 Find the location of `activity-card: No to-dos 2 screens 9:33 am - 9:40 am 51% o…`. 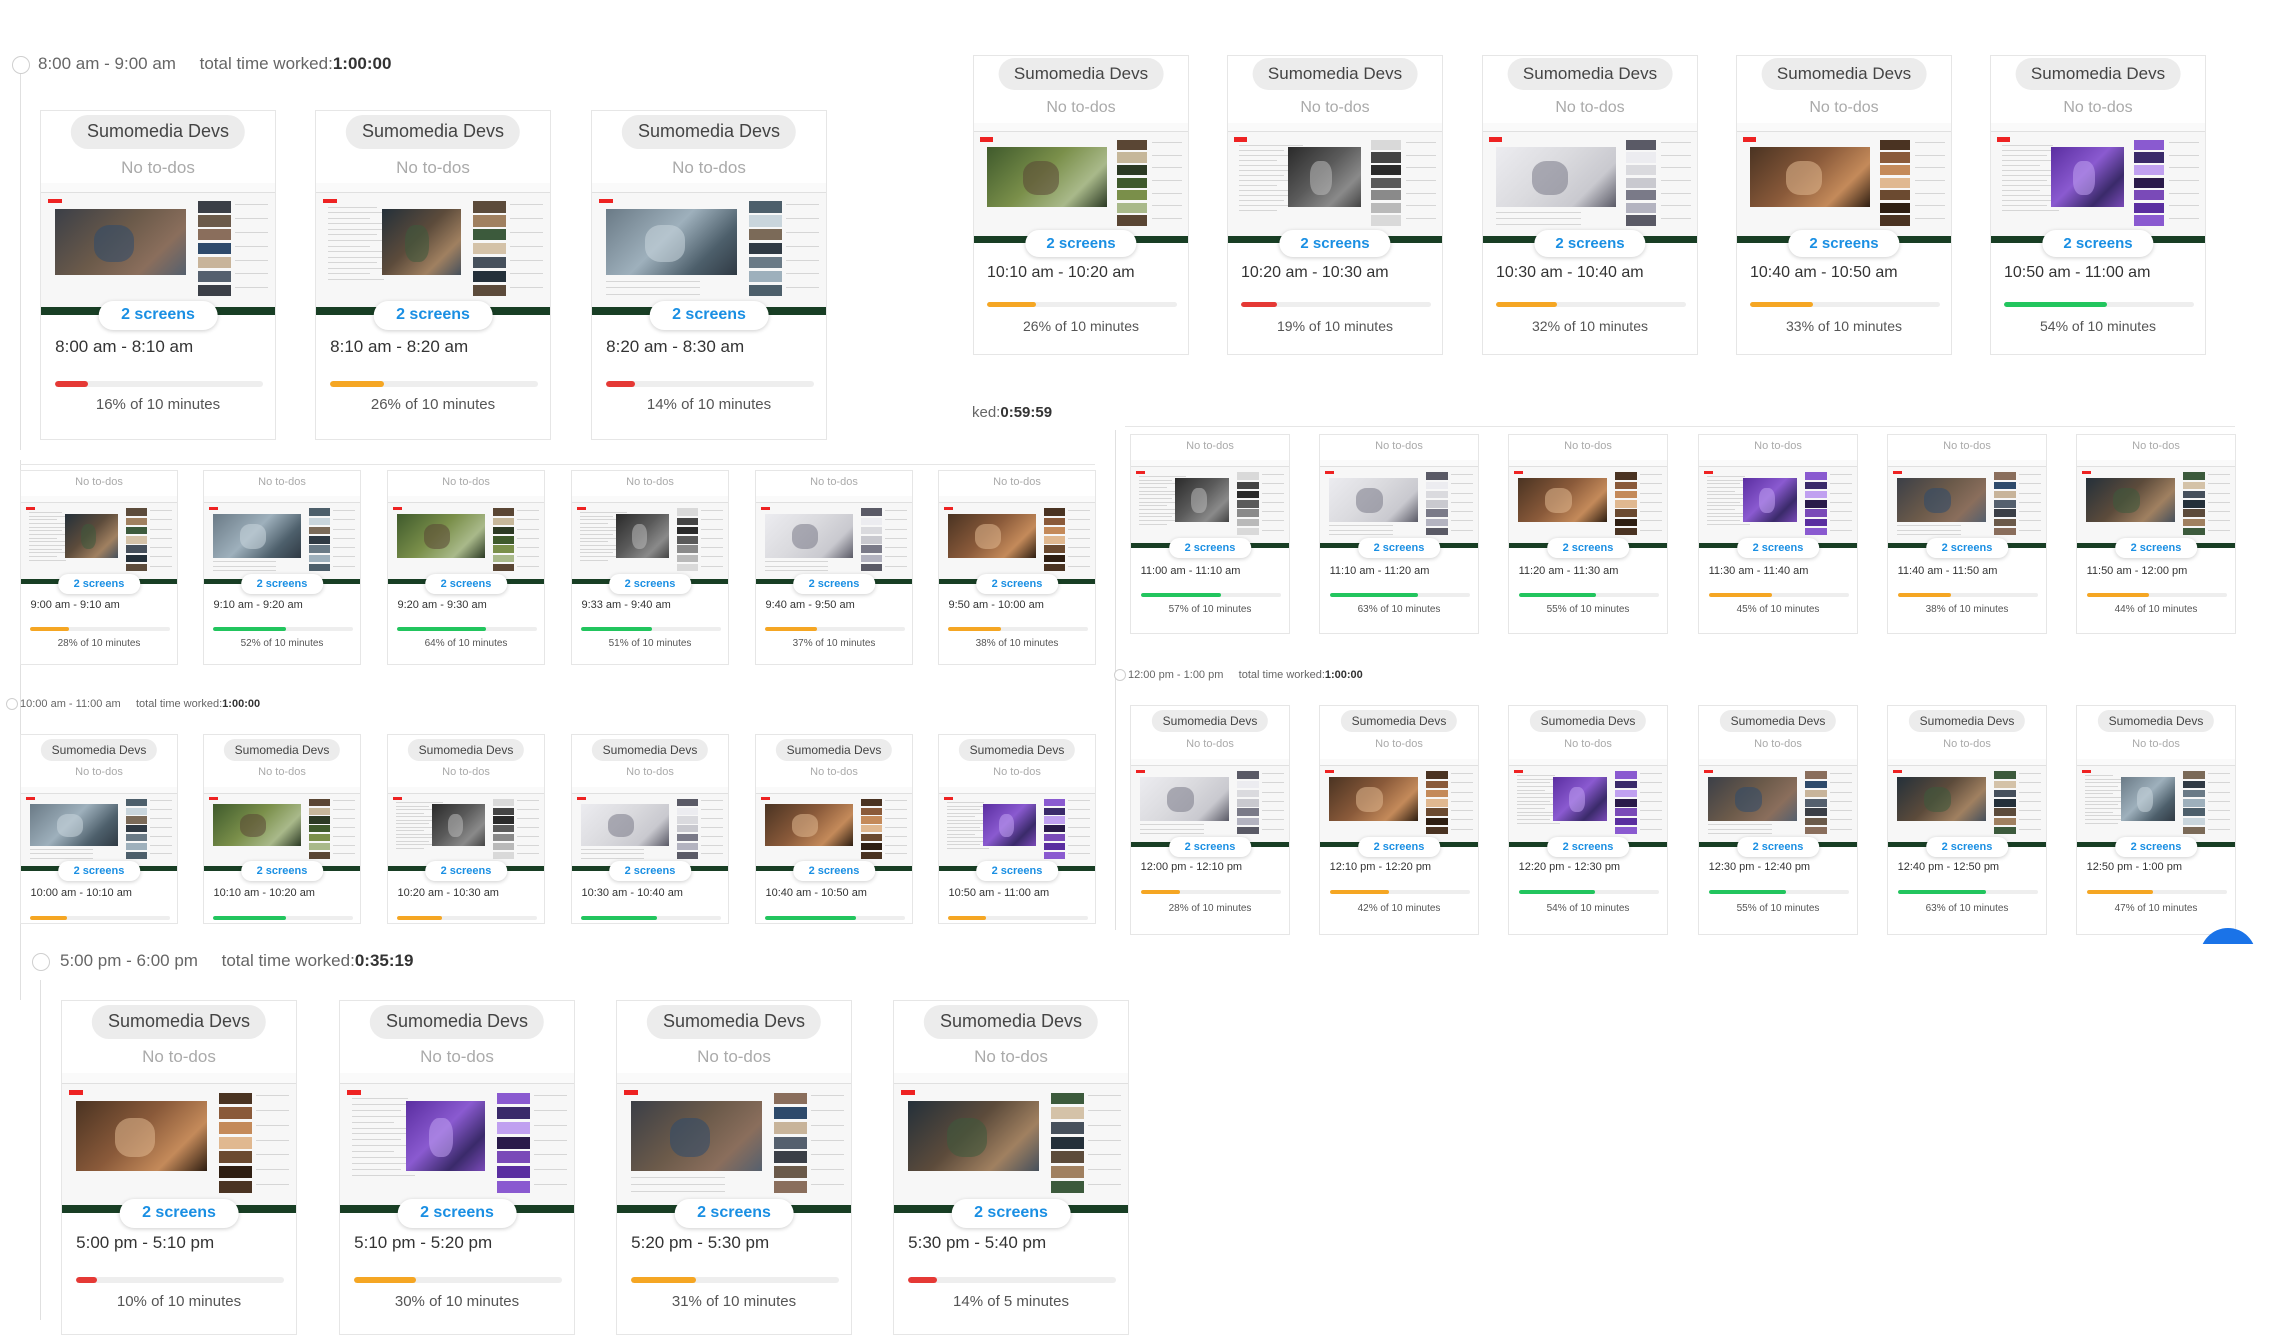

activity-card: No to-dos 2 screens 9:33 am - 9:40 am 51% o… is located at coordinates (650, 567).